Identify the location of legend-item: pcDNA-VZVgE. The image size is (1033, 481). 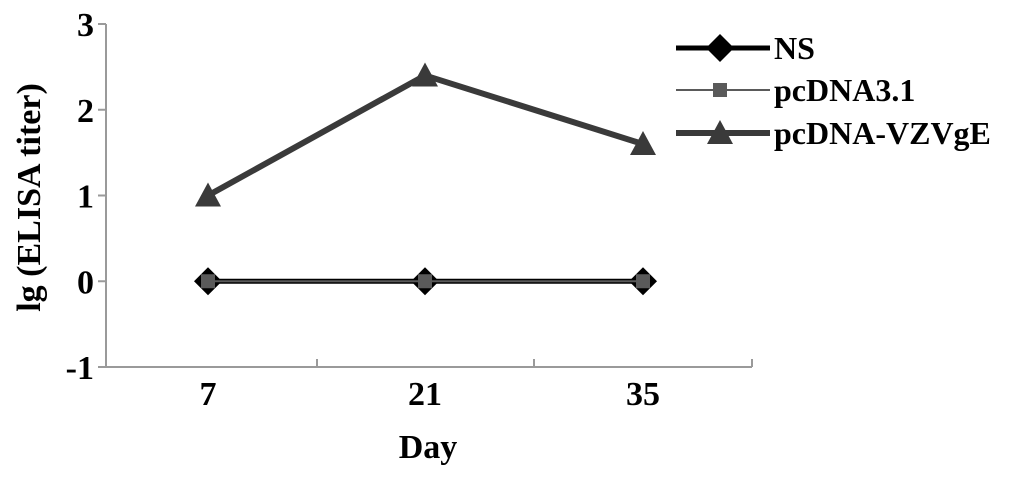
(833, 133).